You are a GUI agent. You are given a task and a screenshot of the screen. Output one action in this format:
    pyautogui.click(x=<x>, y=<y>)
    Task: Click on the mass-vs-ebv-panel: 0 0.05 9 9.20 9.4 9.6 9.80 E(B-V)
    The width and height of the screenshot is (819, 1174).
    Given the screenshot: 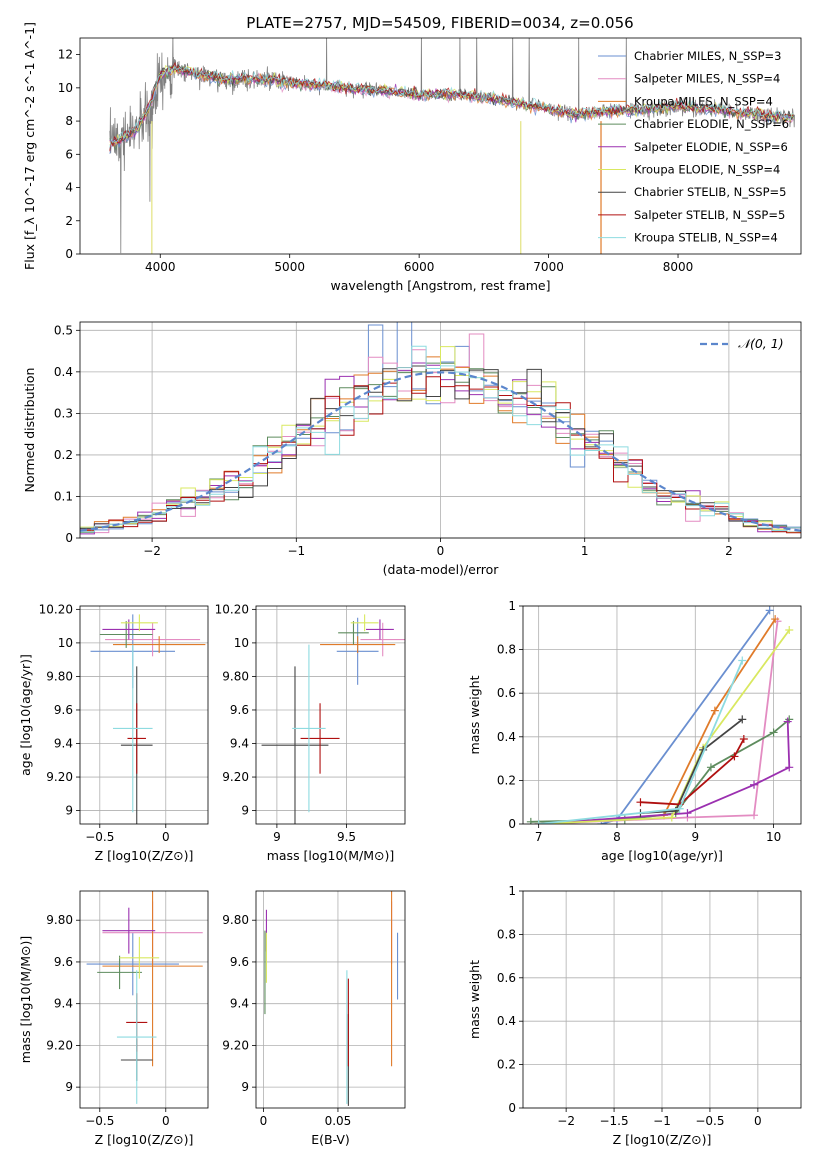 What is the action you would take?
    pyautogui.click(x=314, y=1018)
    